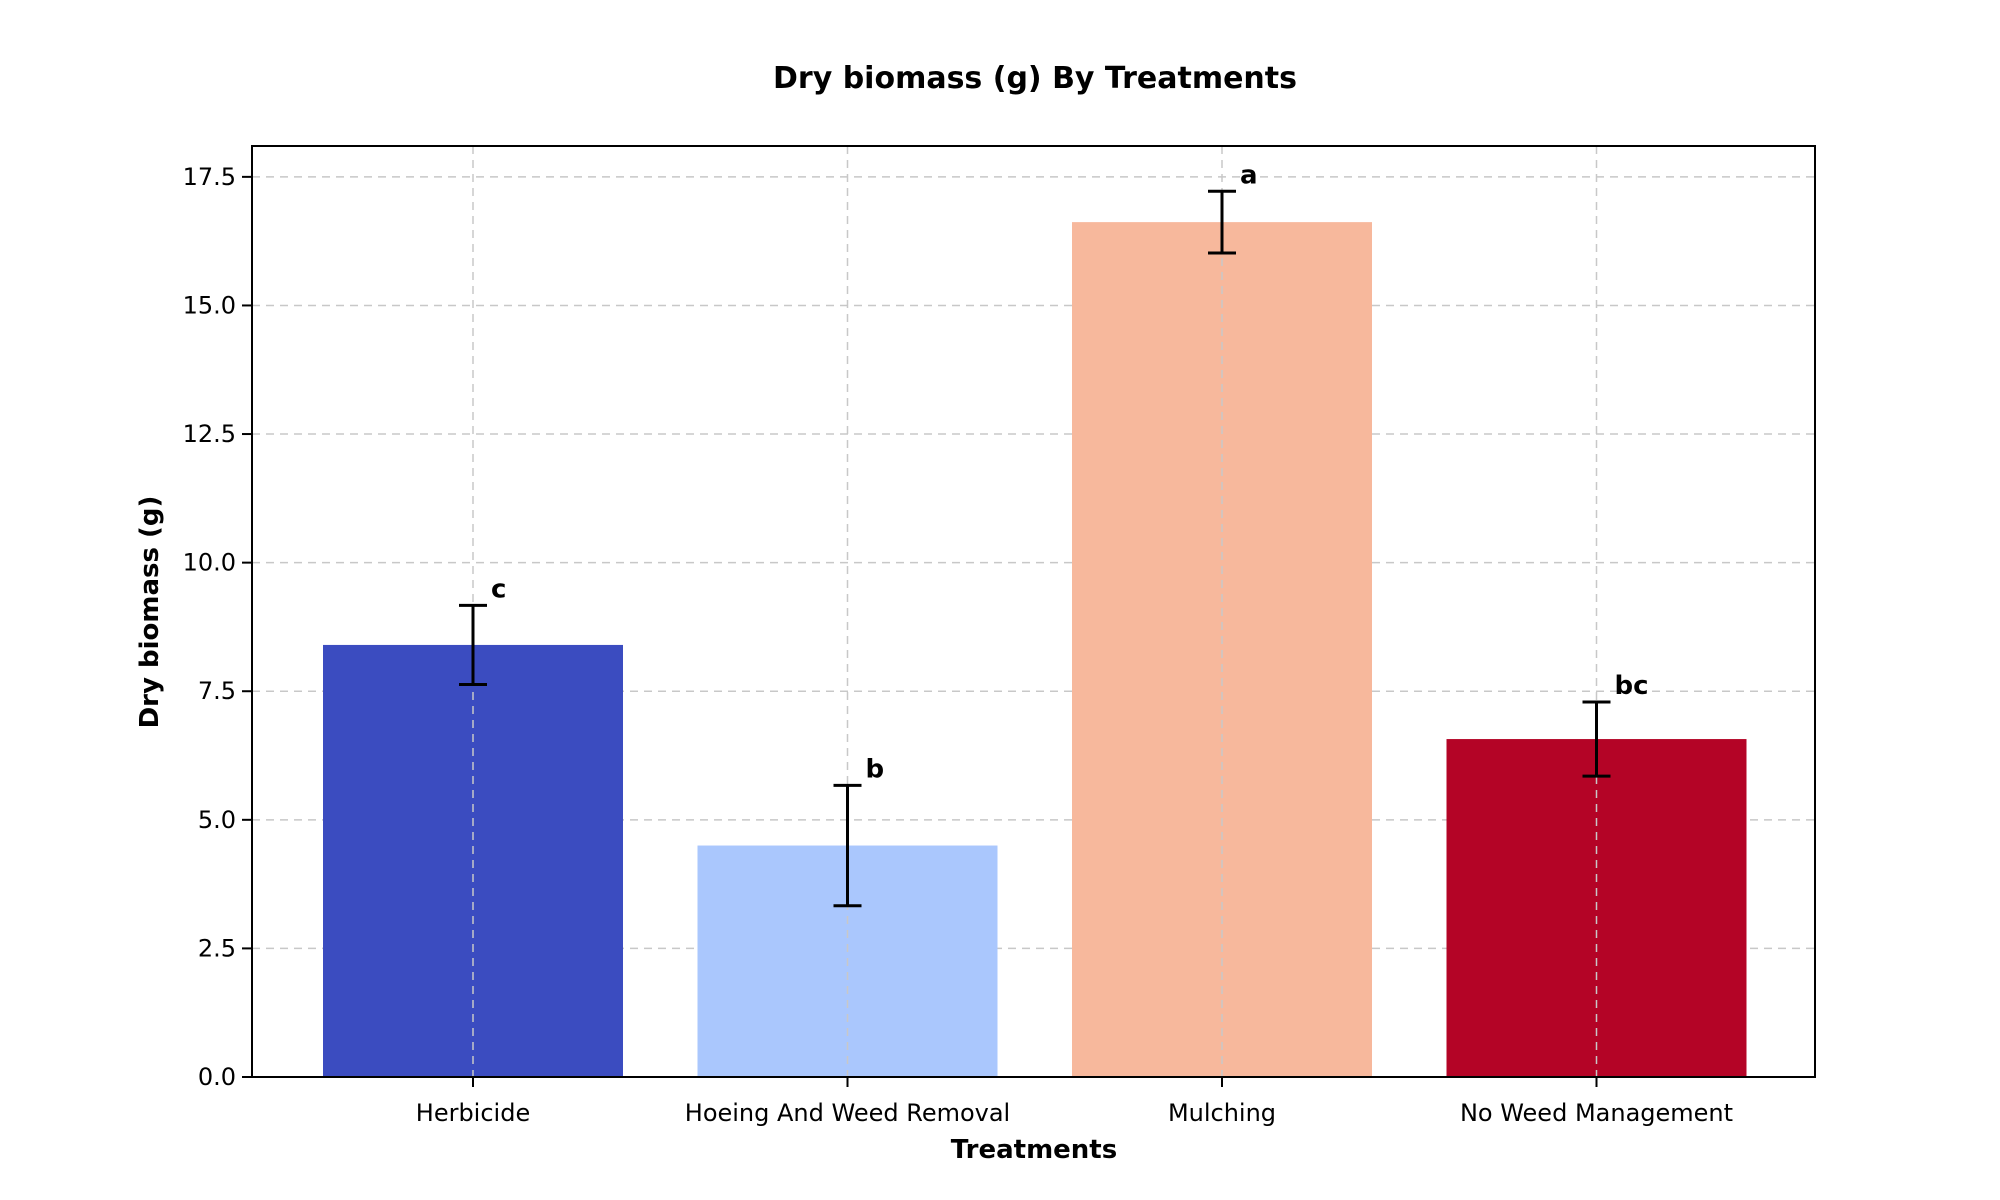  Describe the element at coordinates (209, 305) in the screenshot. I see `y-tick-label: 15.0` at that location.